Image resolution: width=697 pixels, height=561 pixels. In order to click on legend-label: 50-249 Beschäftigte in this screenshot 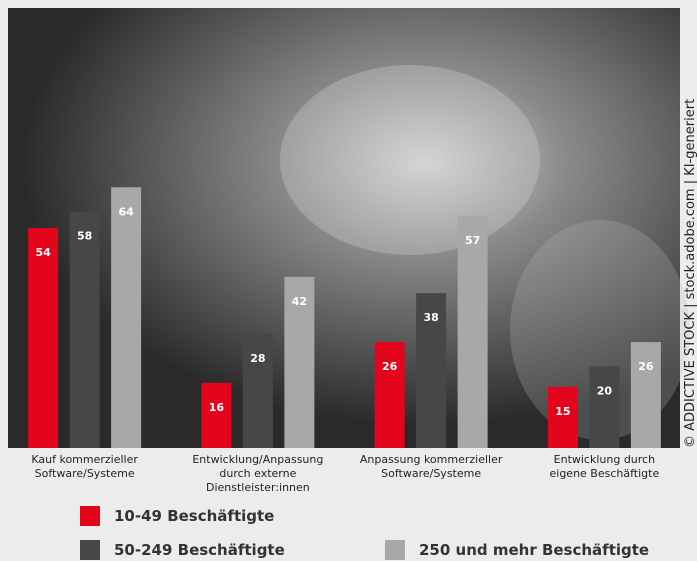, I will do `click(199, 550)`.